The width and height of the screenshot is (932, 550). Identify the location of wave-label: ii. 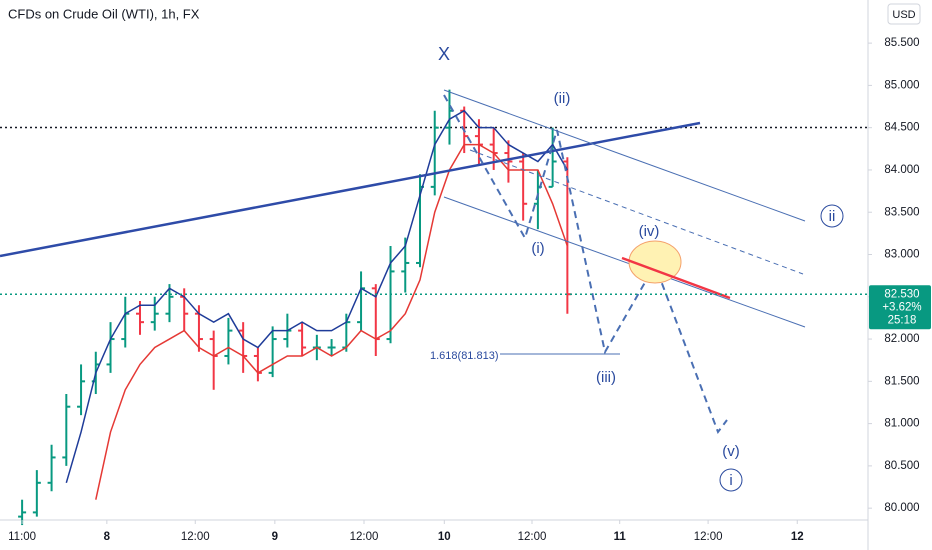
(832, 216).